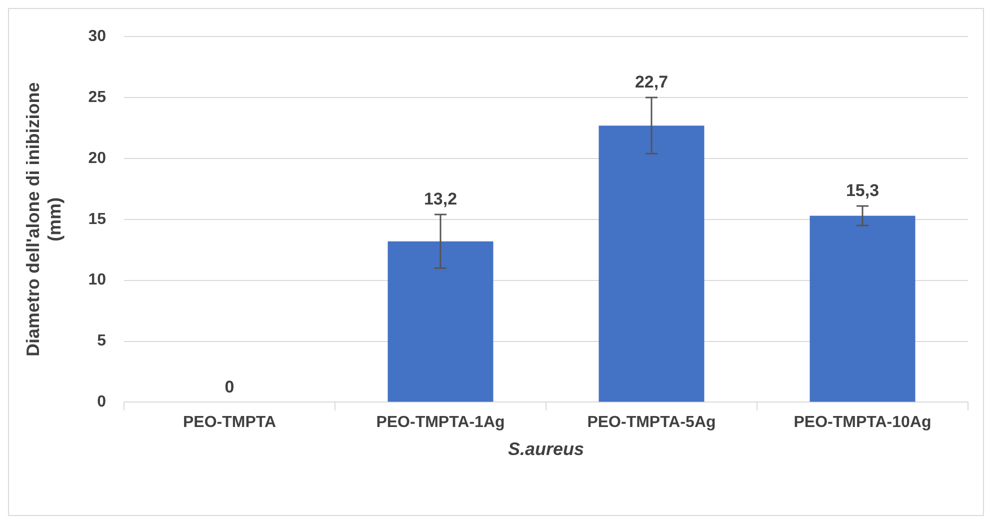  Describe the element at coordinates (863, 190) in the screenshot. I see `data-label: 15,3` at that location.